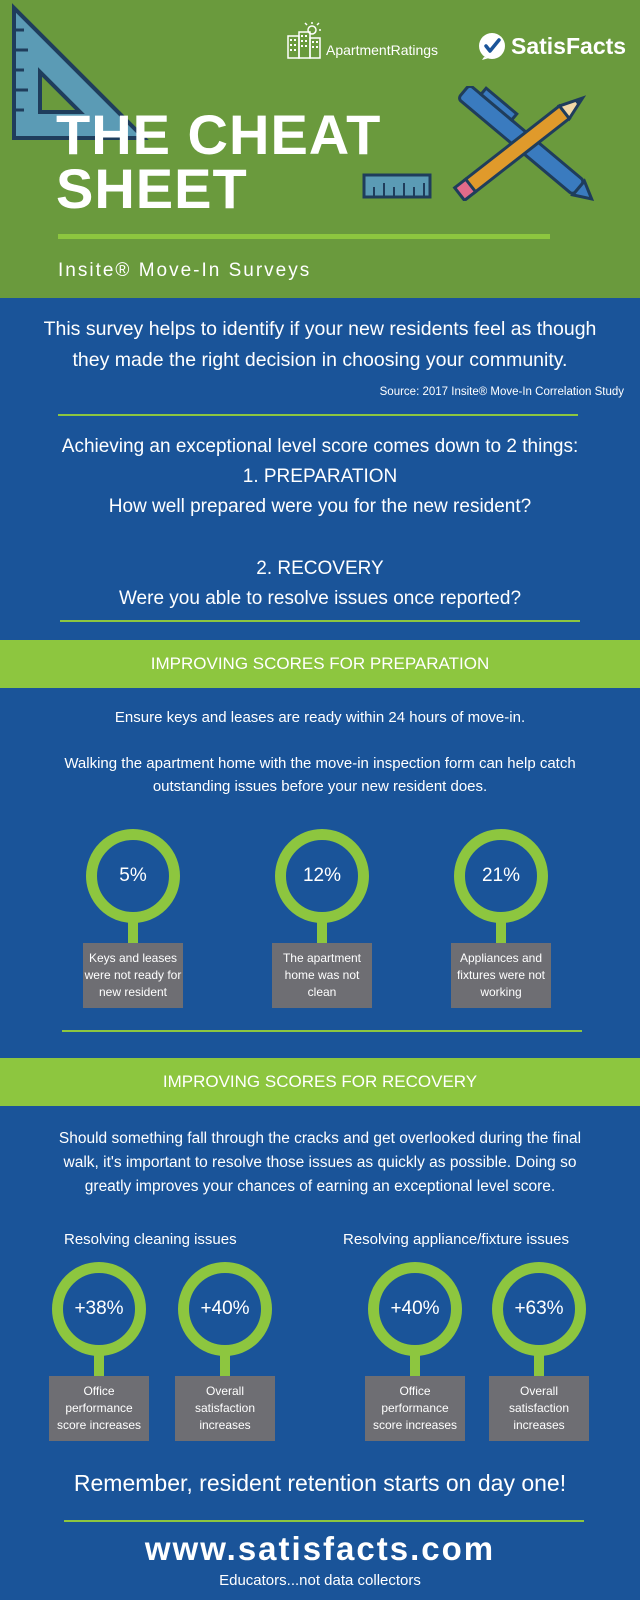  I want to click on header-divider, so click(304, 236).